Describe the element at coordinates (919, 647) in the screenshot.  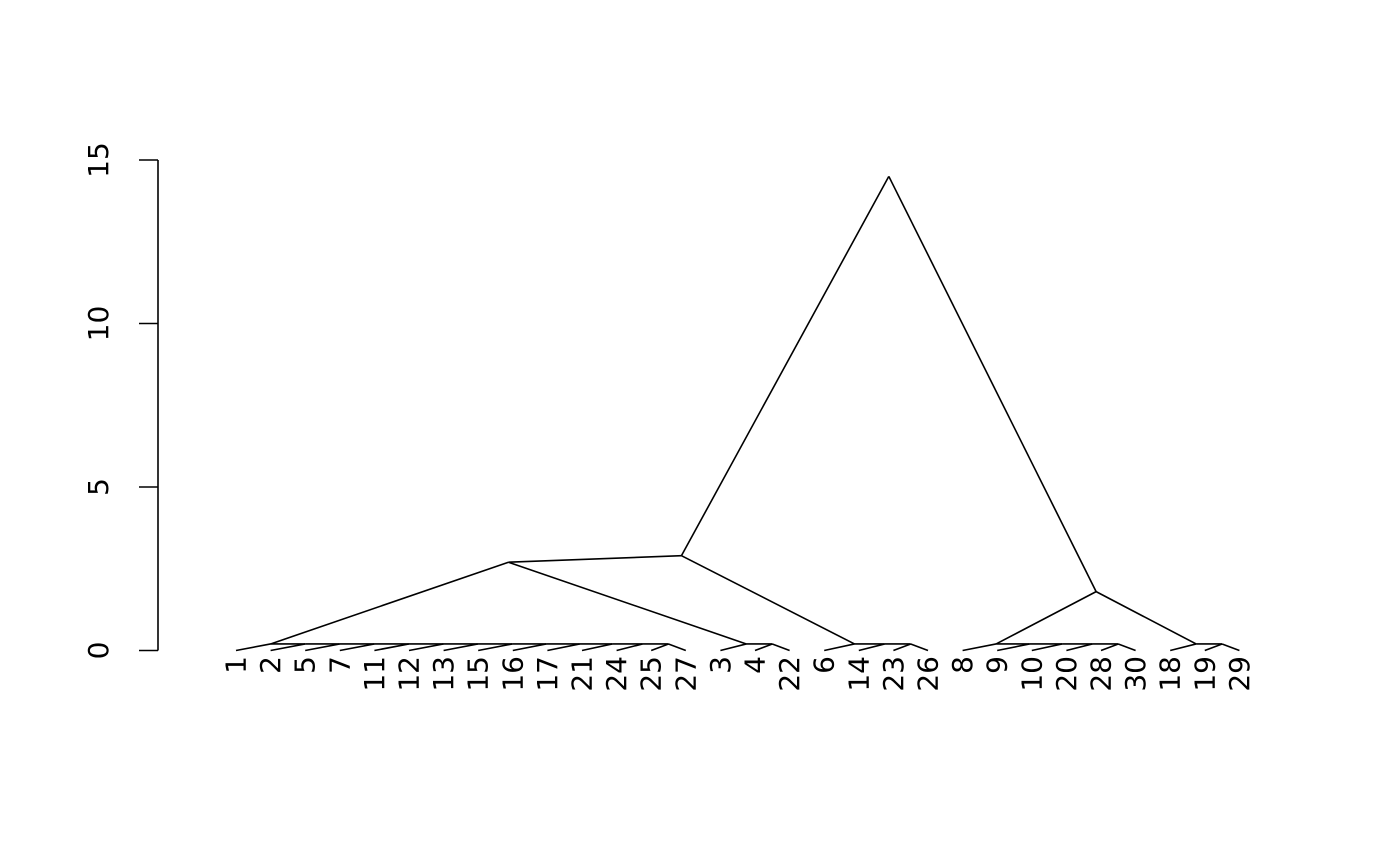
I see `branch-C_m1-right` at that location.